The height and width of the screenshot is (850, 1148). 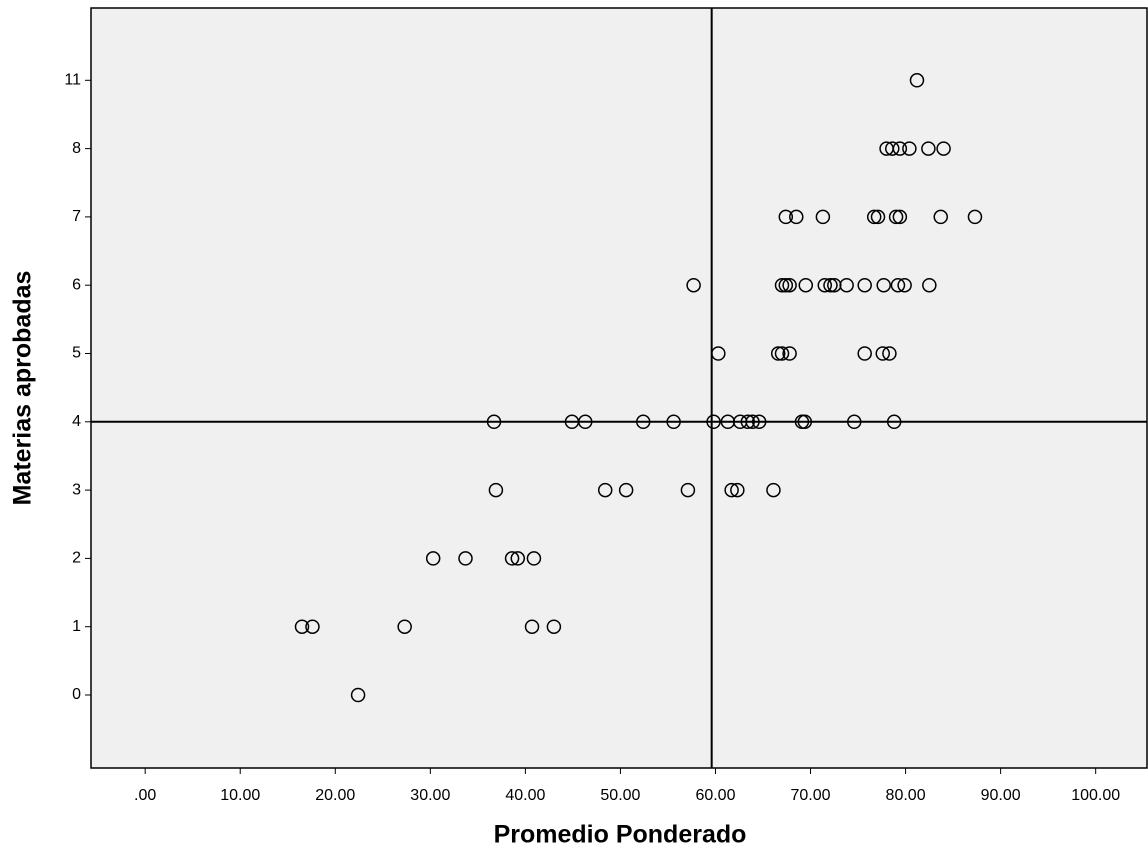 What do you see at coordinates (76, 558) in the screenshot?
I see `y-tick-label: 2` at bounding box center [76, 558].